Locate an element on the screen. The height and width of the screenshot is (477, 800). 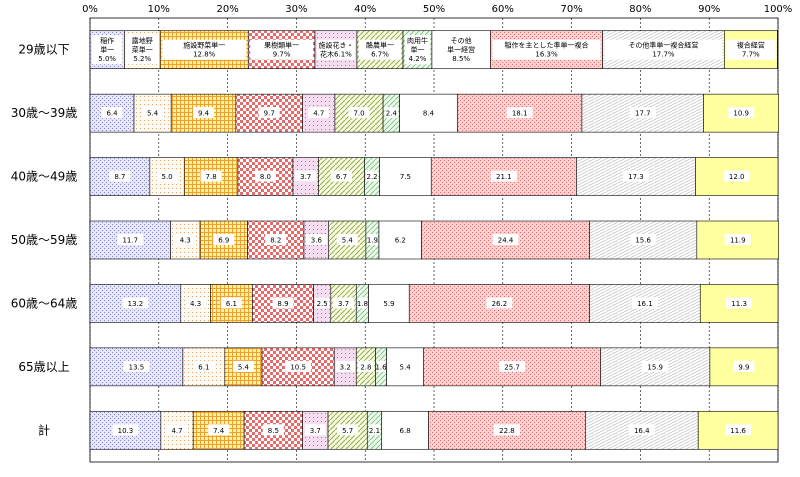
value-label: 8.5 is located at coordinates (273, 431).